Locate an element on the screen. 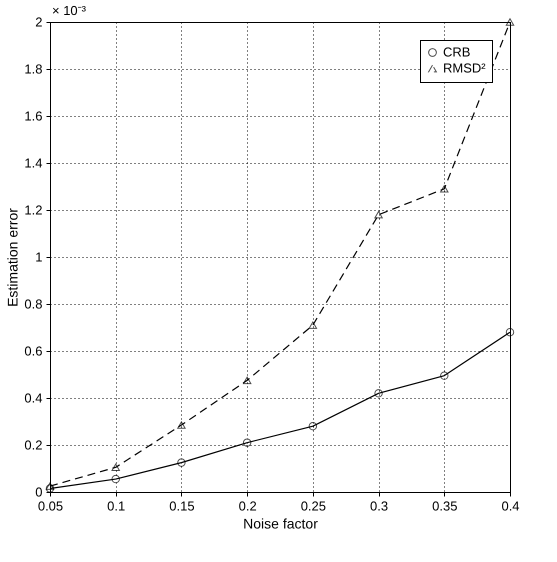 This screenshot has width=557, height=562. y-tick-label: 1.4 is located at coordinates (33, 163).